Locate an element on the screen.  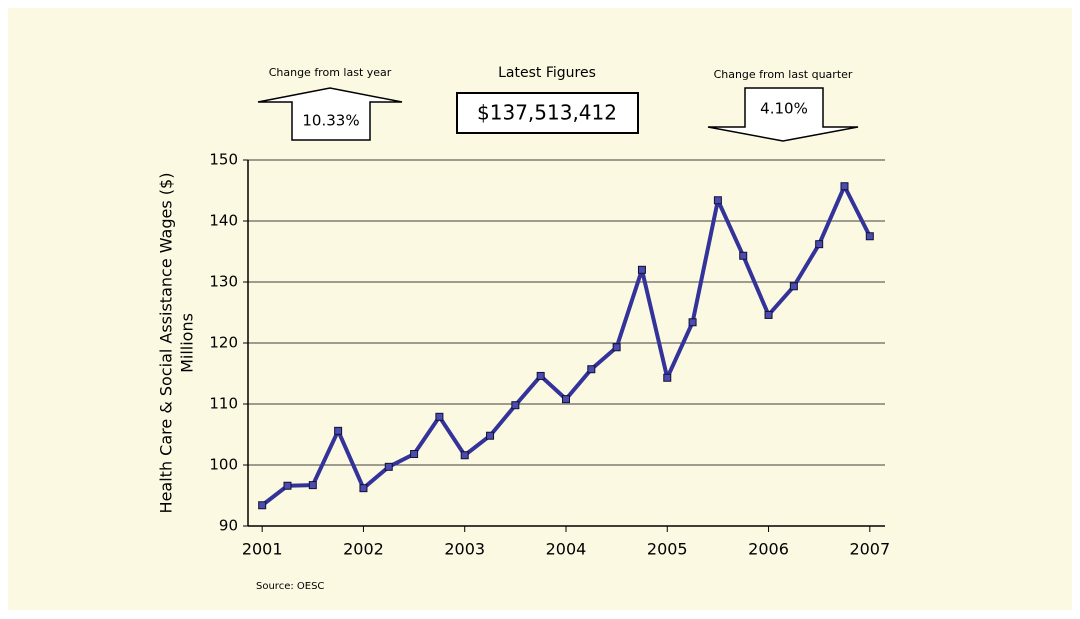
year-change-label: Change from last year is located at coordinates (330, 72).